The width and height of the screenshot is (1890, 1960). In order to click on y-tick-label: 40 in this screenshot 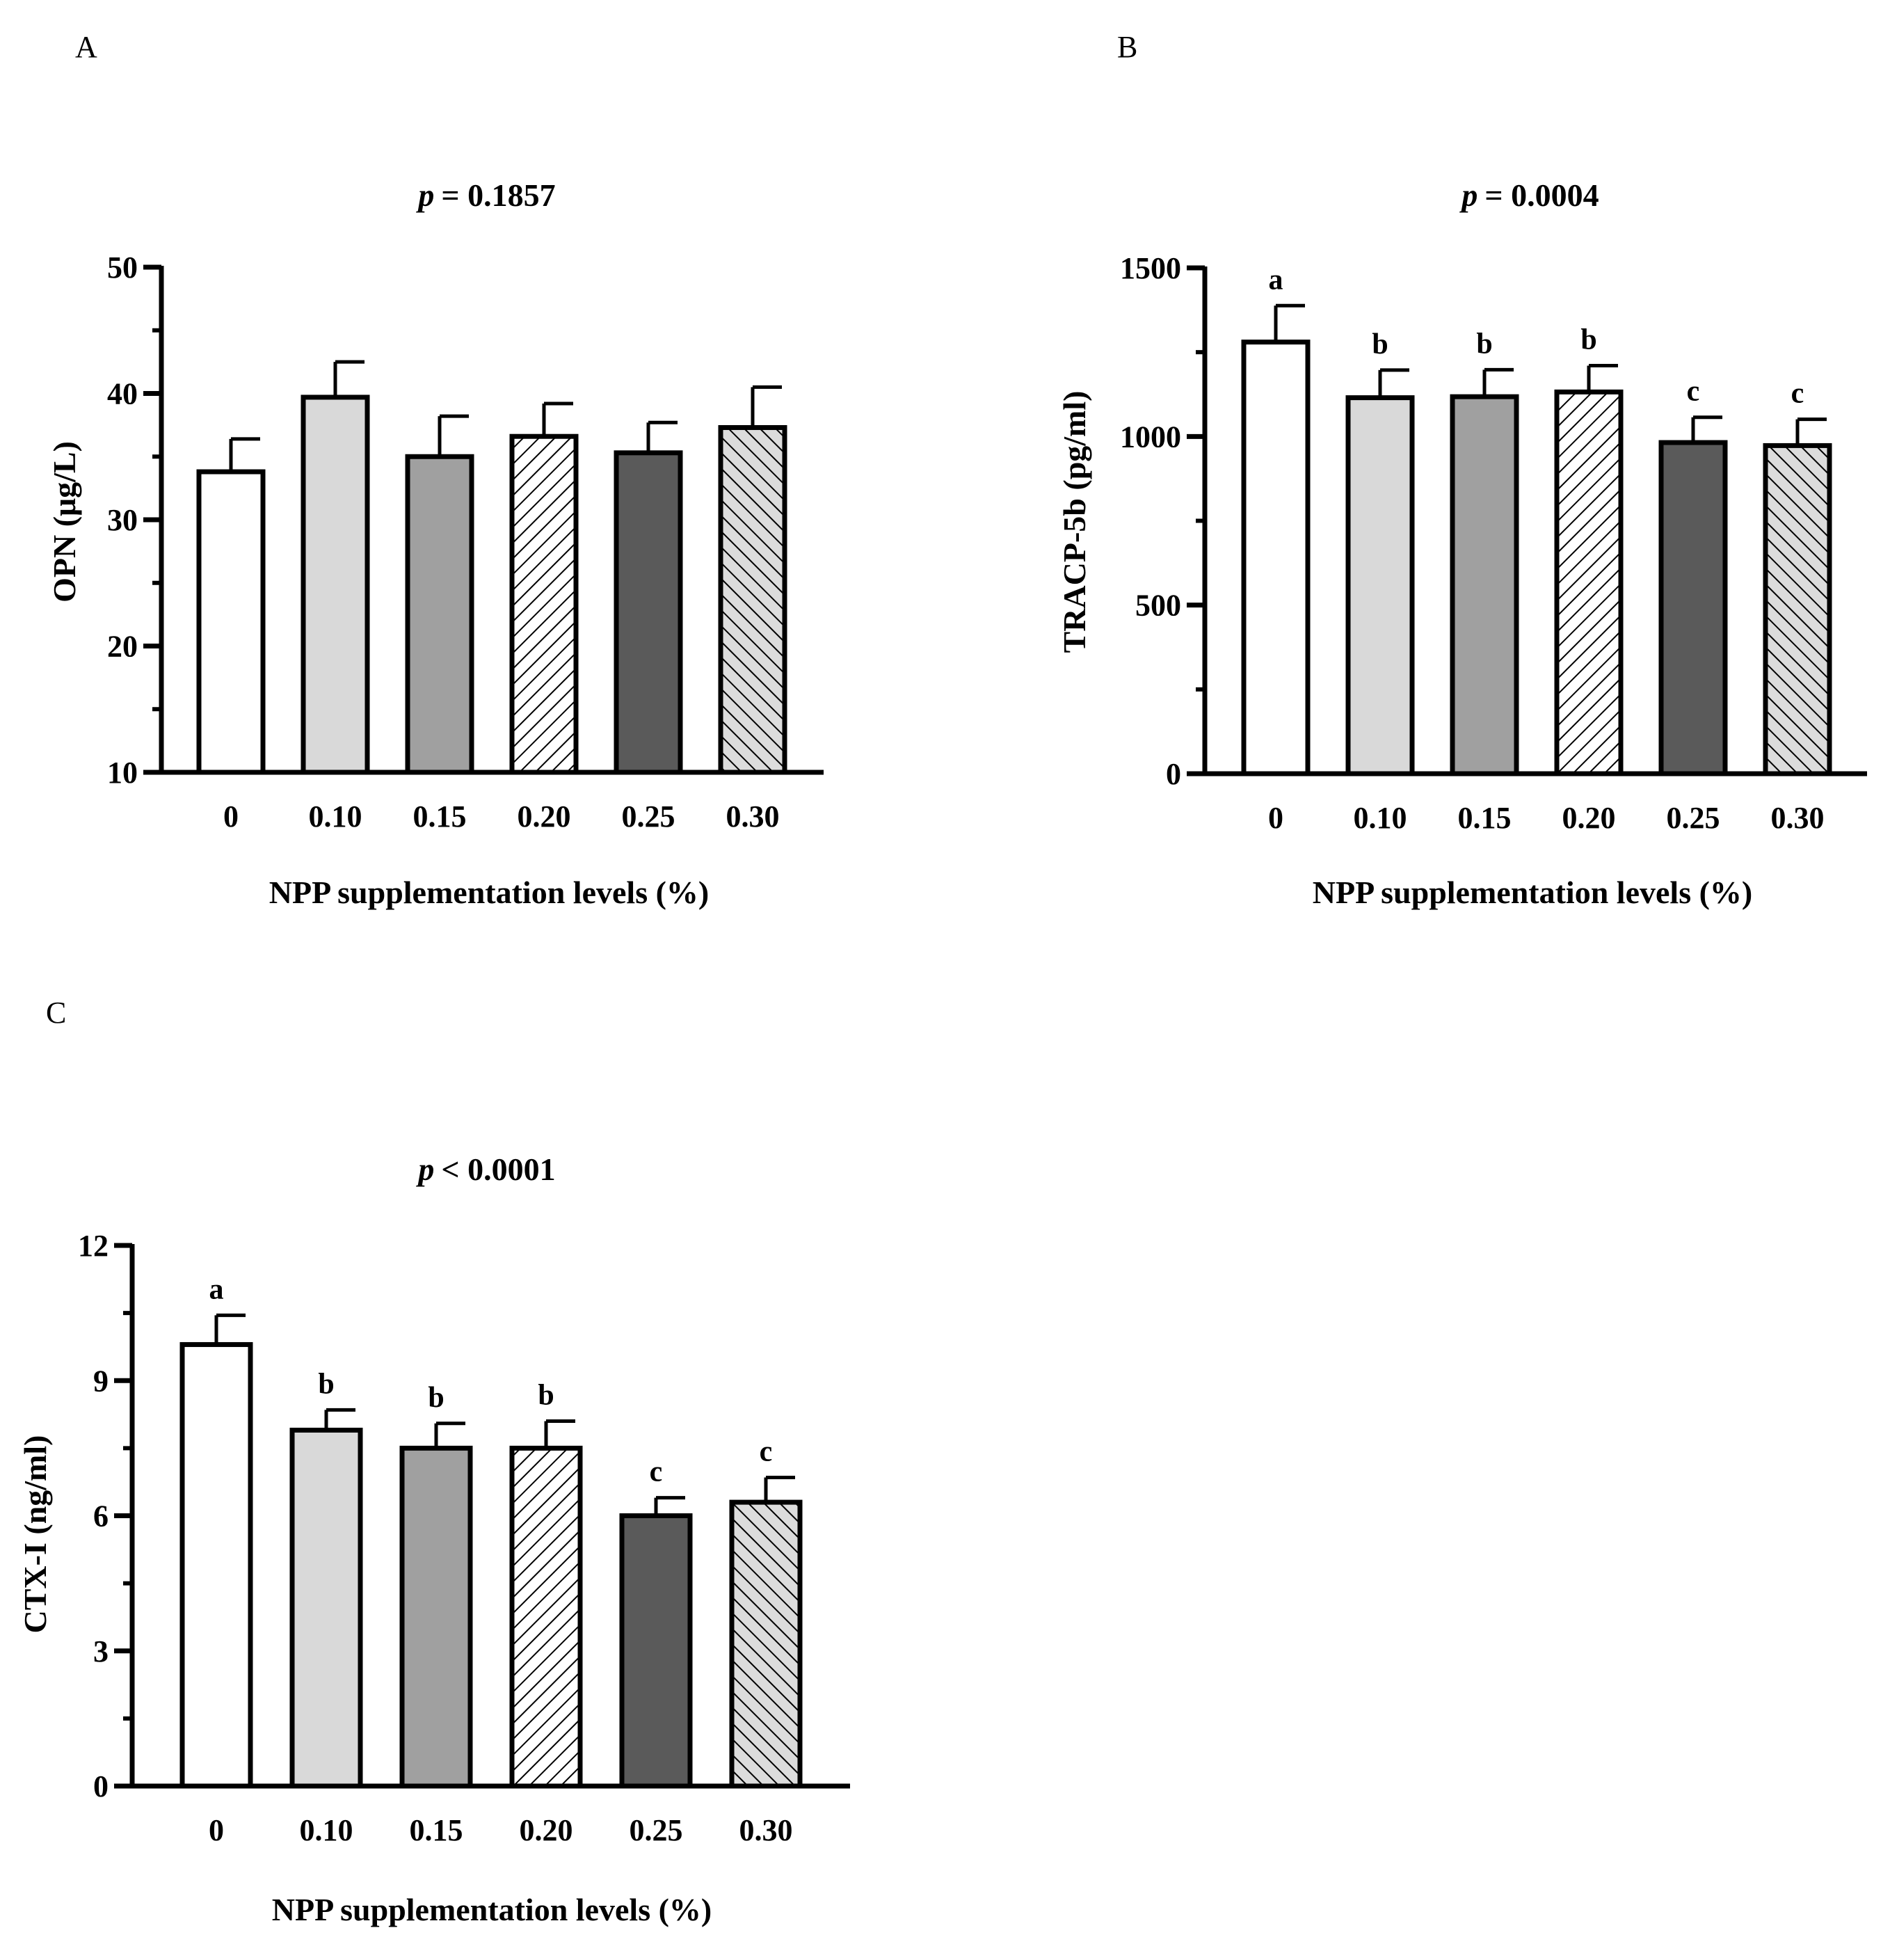, I will do `click(122, 394)`.